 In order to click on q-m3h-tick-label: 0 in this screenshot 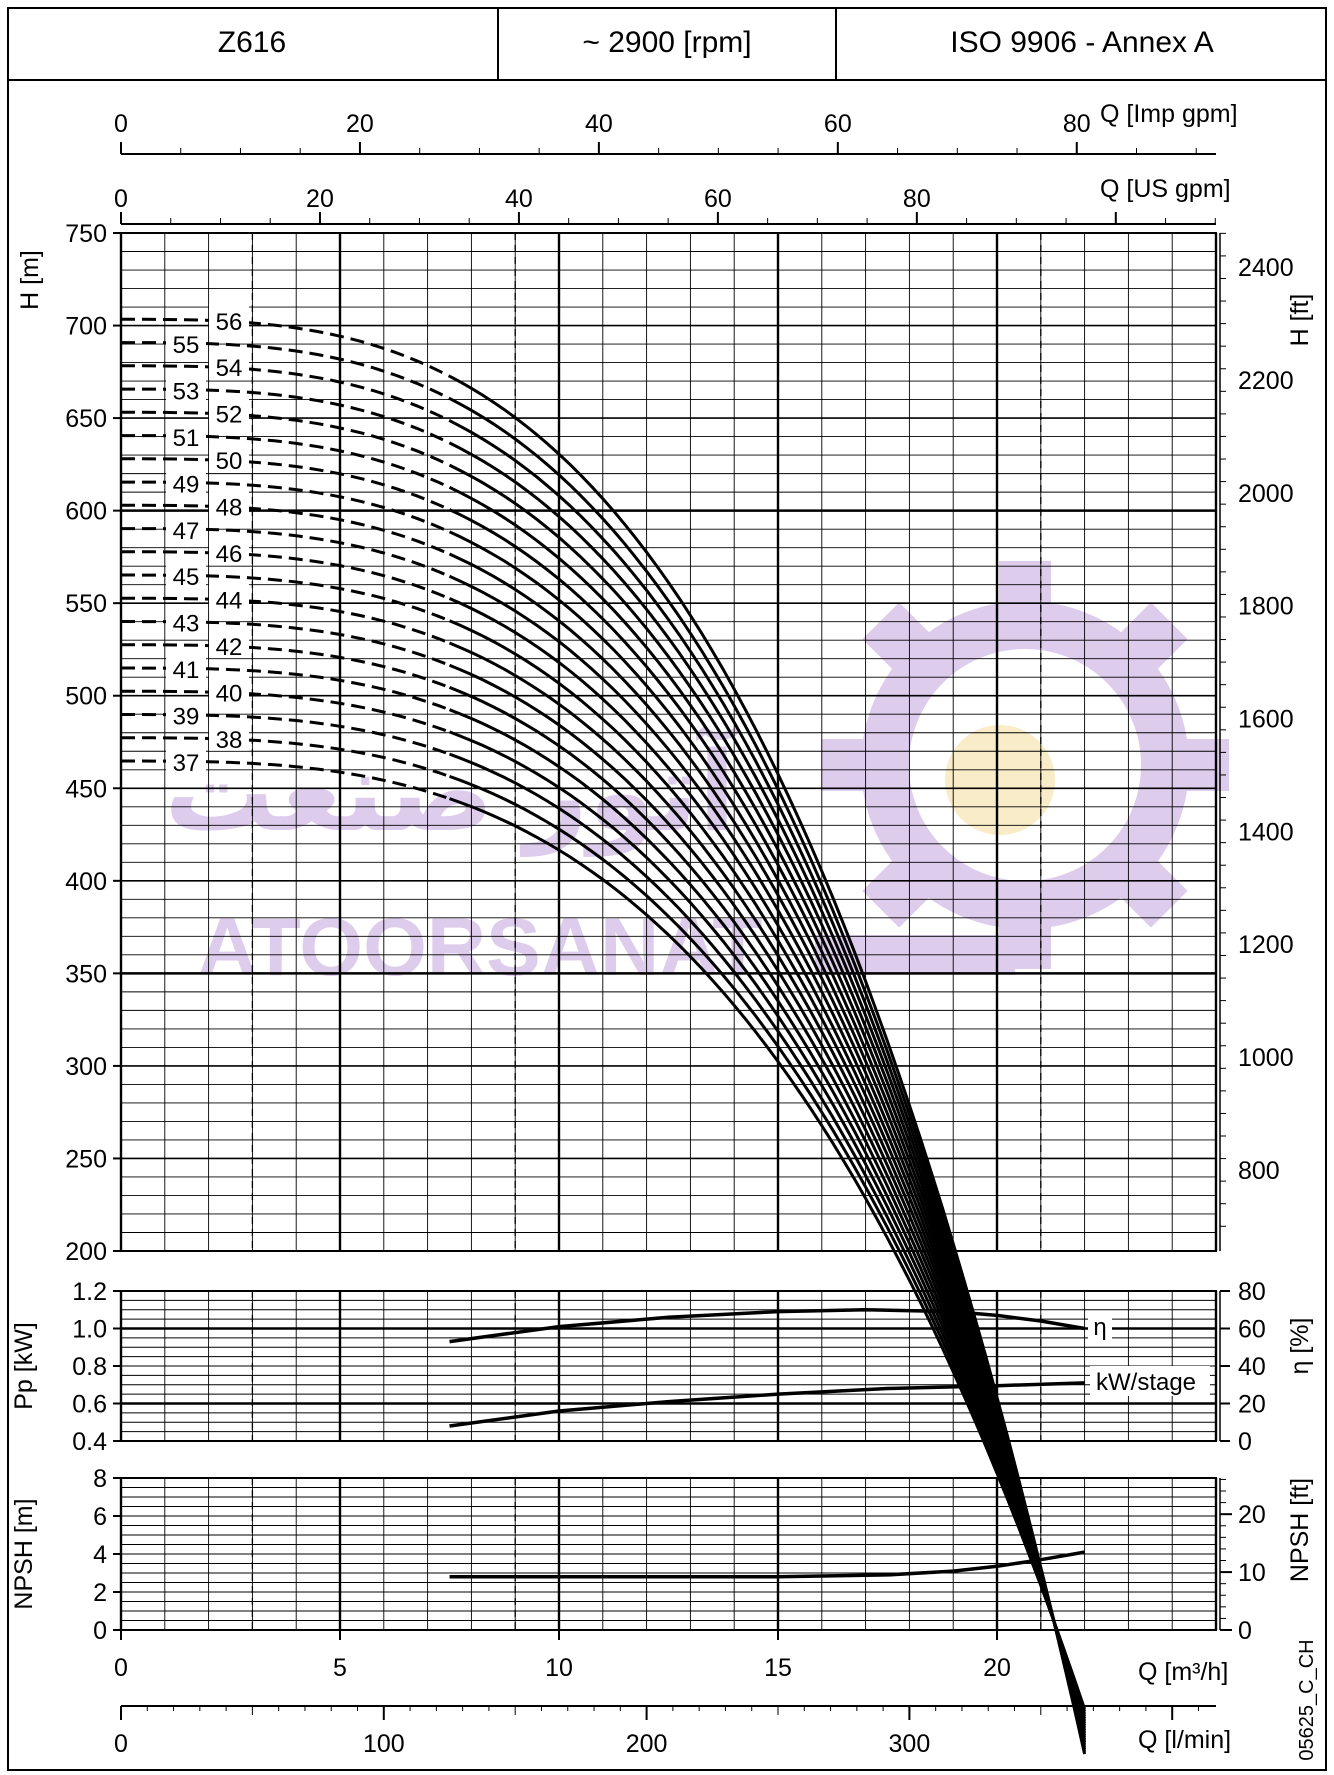, I will do `click(121, 1668)`.